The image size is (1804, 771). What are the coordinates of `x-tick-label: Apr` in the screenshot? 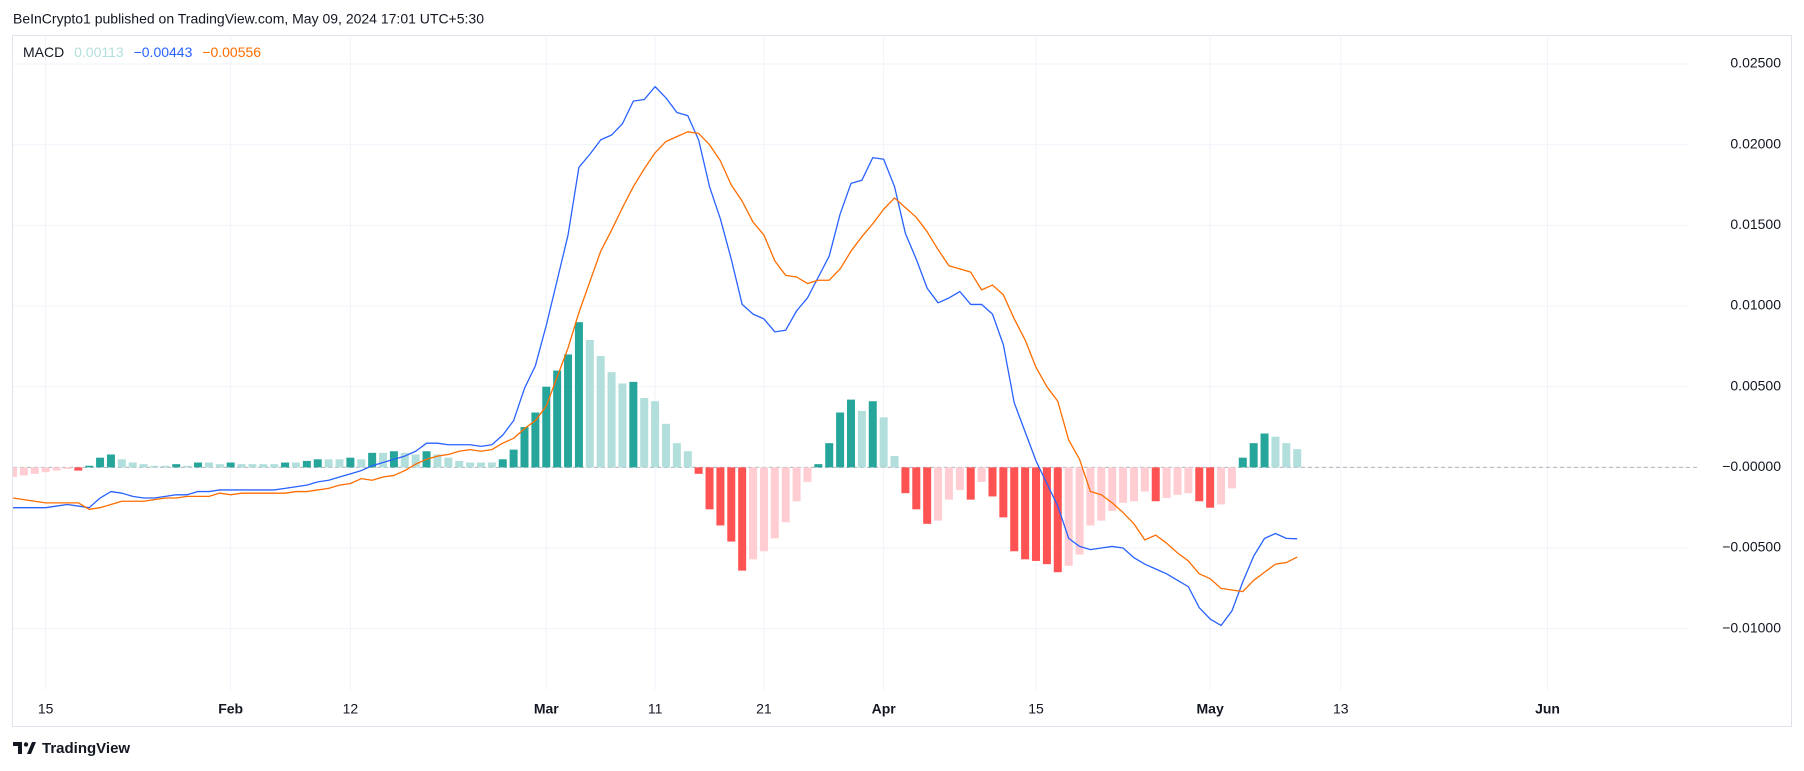 It's located at (884, 709).